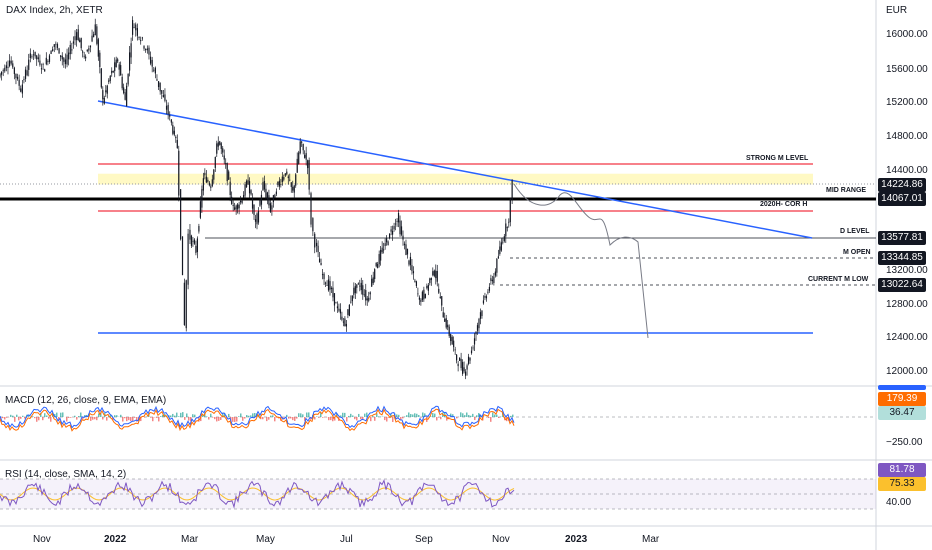 This screenshot has width=932, height=550. I want to click on macd-signal-tag: 36.47, so click(902, 413).